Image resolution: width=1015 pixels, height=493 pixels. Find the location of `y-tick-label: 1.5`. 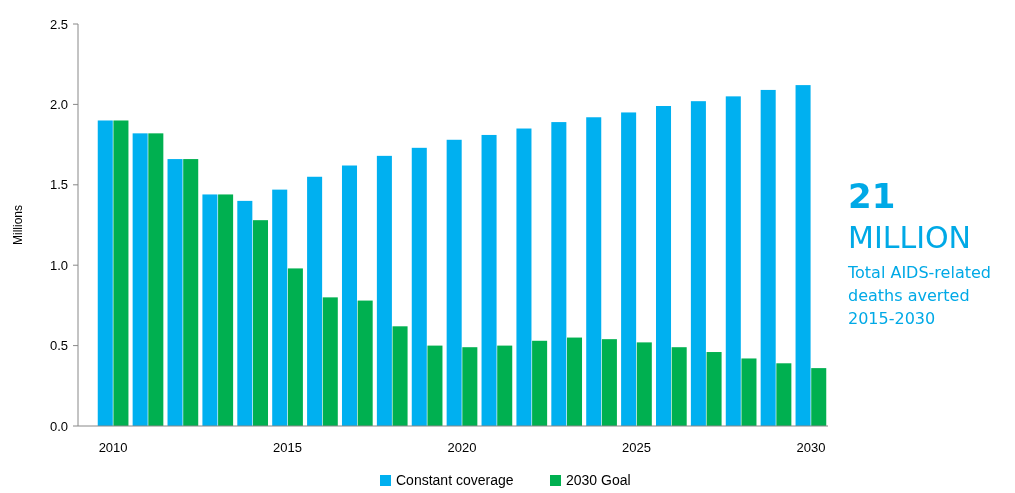

y-tick-label: 1.5 is located at coordinates (58, 185).